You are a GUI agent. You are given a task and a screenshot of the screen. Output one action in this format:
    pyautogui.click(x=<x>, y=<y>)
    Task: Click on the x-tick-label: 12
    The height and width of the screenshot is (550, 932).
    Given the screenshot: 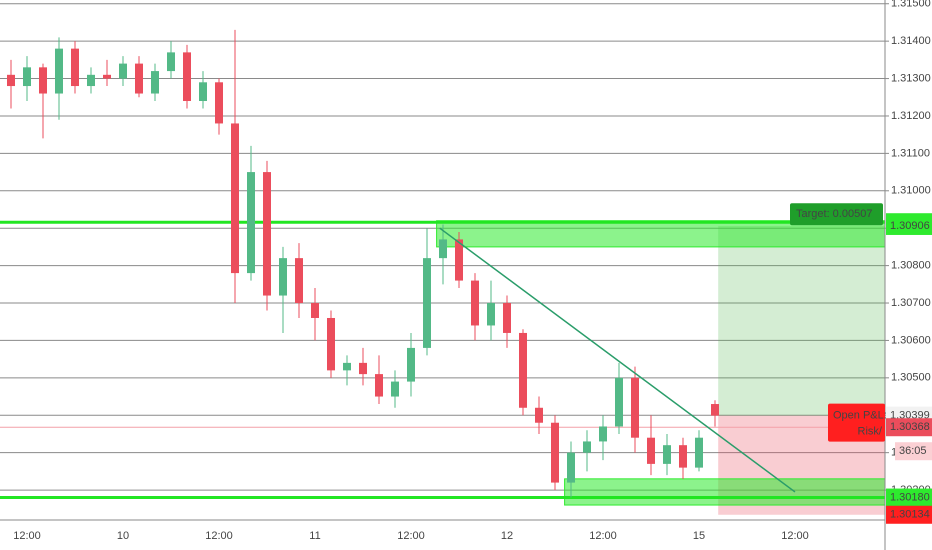 What is the action you would take?
    pyautogui.click(x=507, y=536)
    